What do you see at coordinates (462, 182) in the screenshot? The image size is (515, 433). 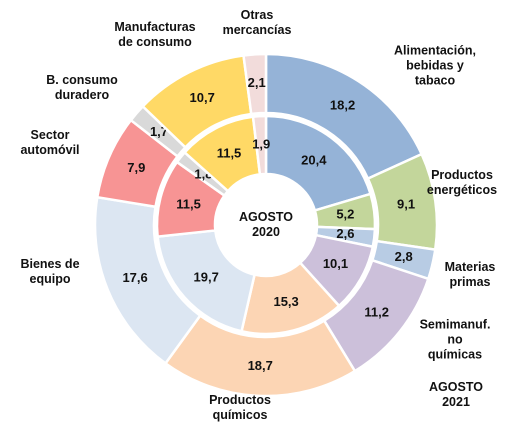 I see `category-label: Productos energéticos` at bounding box center [462, 182].